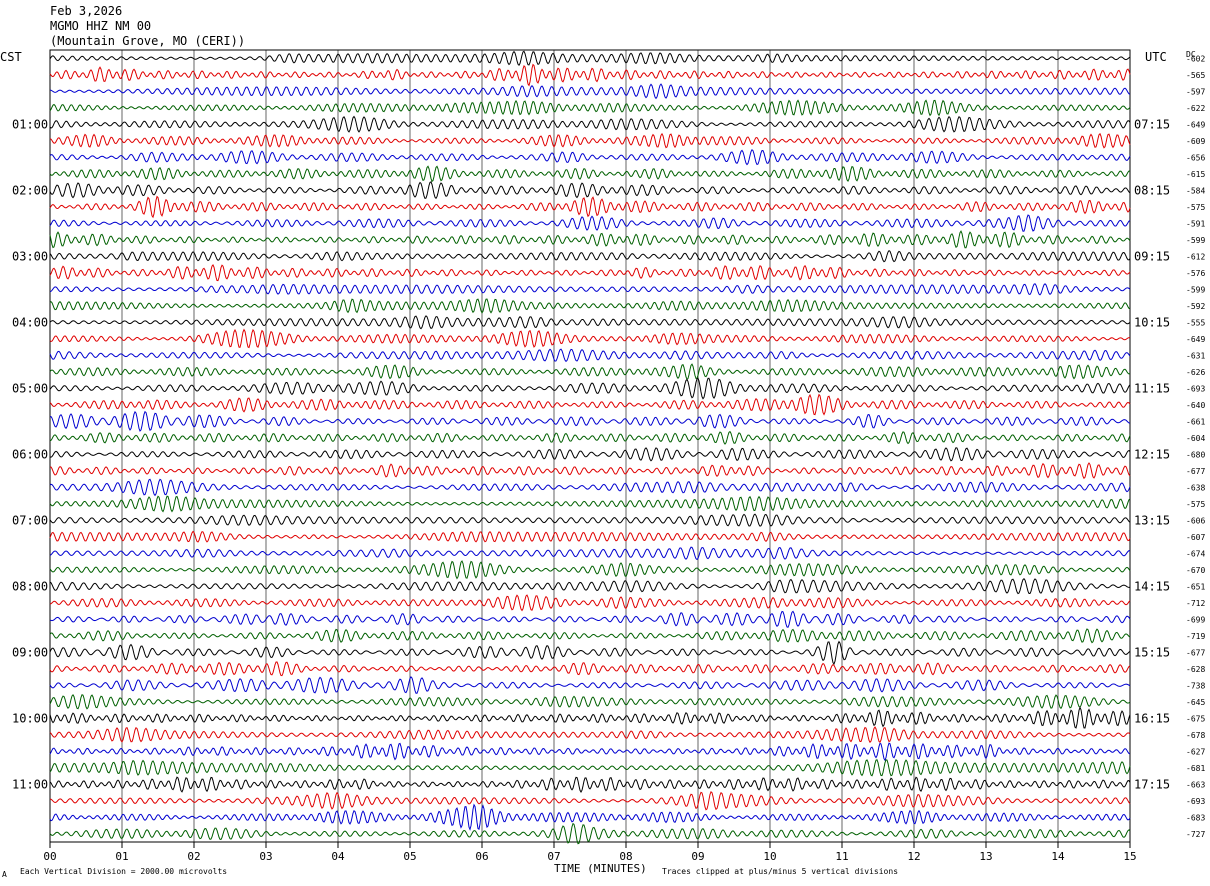  What do you see at coordinates (1195, 75) in the screenshot?
I see `dc-offset-label: -565` at bounding box center [1195, 75].